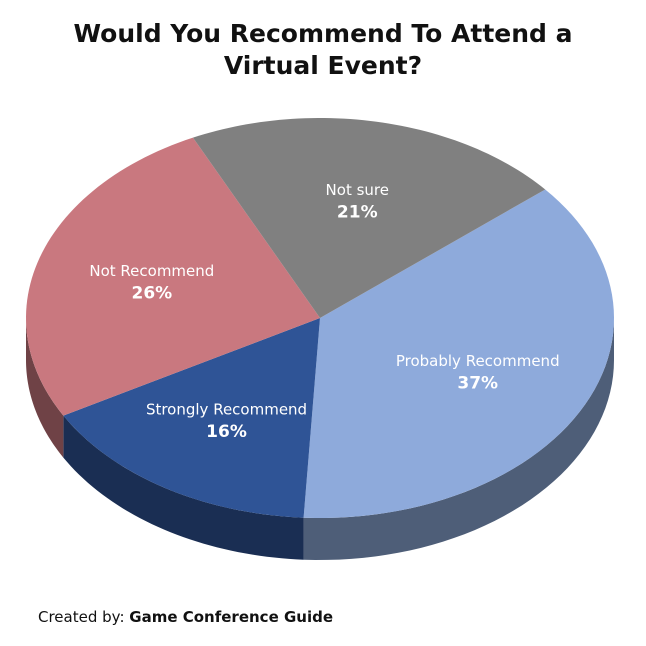 This screenshot has width=646, height=646. Describe the element at coordinates (226, 432) in the screenshot. I see `value-label: 16%` at that location.